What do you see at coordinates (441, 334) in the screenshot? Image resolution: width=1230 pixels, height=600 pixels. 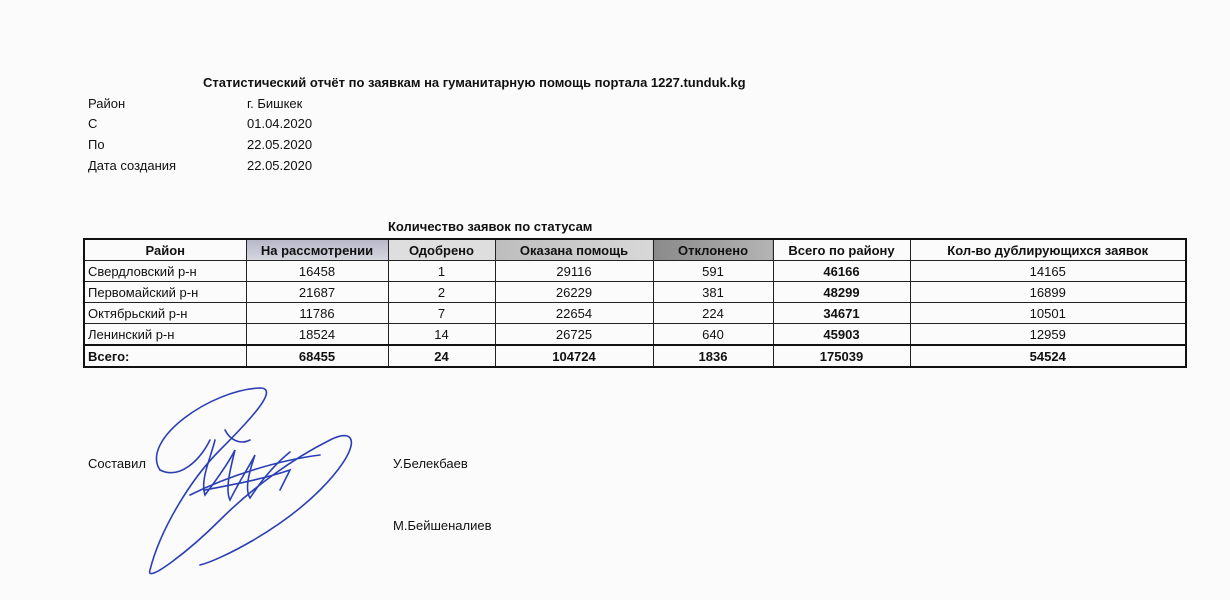 I see `cell-approved: 14` at bounding box center [441, 334].